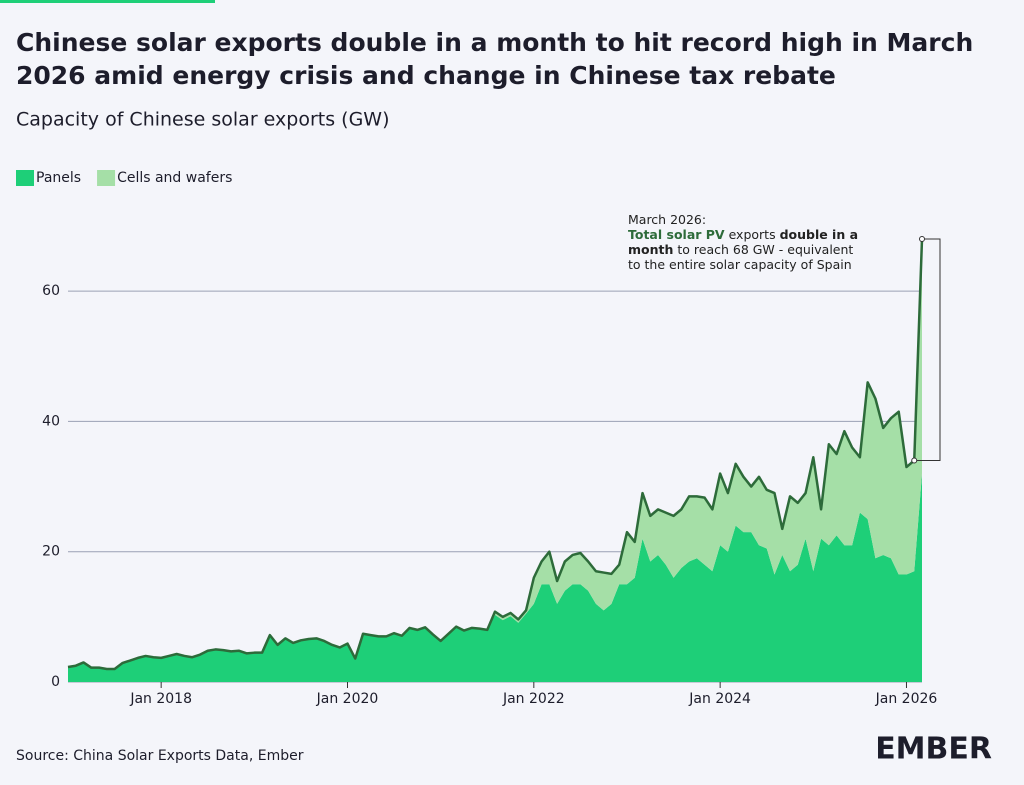  Describe the element at coordinates (347, 699) in the screenshot. I see `x-tick-label: Jan 2020` at that location.